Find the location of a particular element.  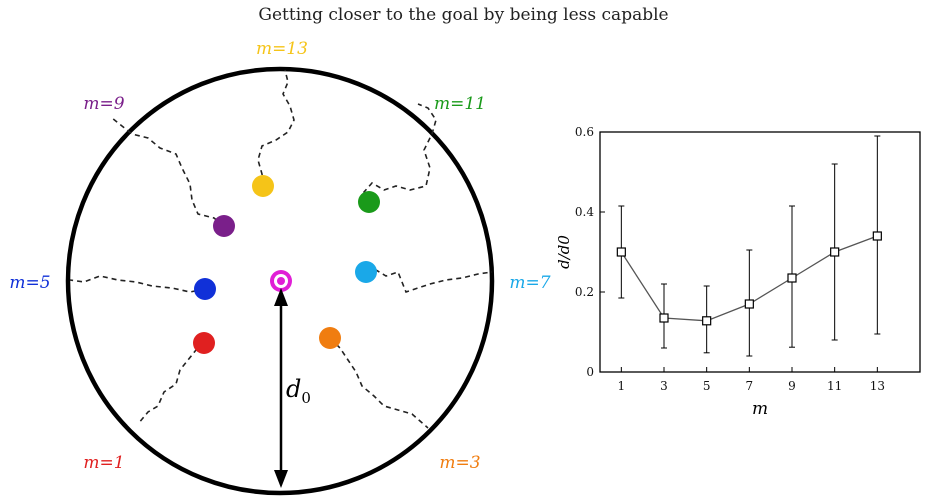

trajectory-m3 is located at coordinates (379, 383).